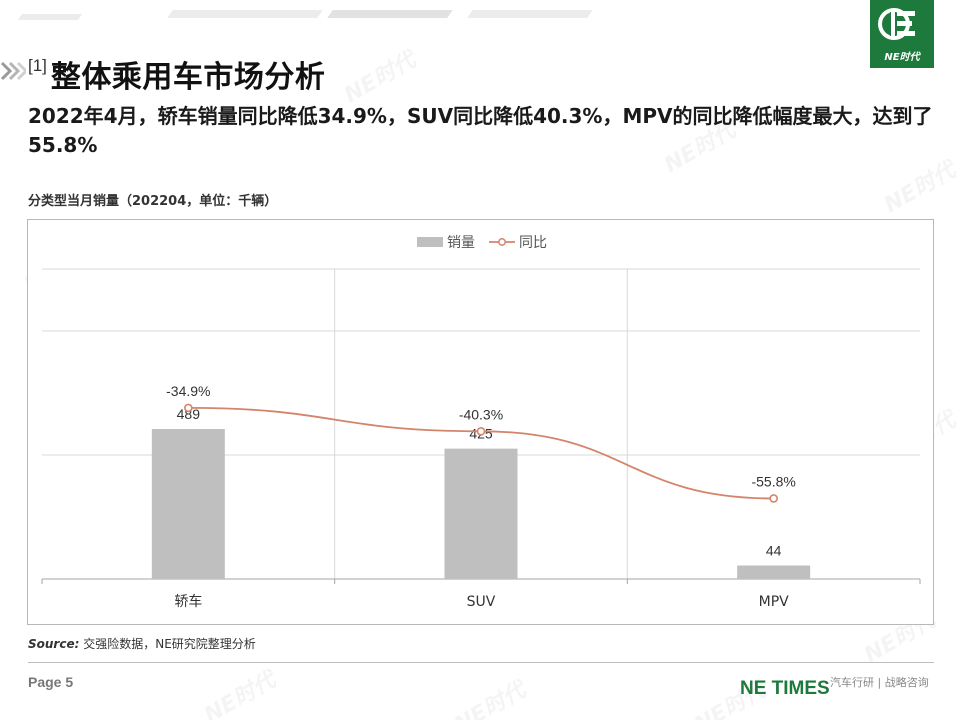  I want to click on source-note: Source: 交强险数据，NE研究院整理分析, so click(142, 643).